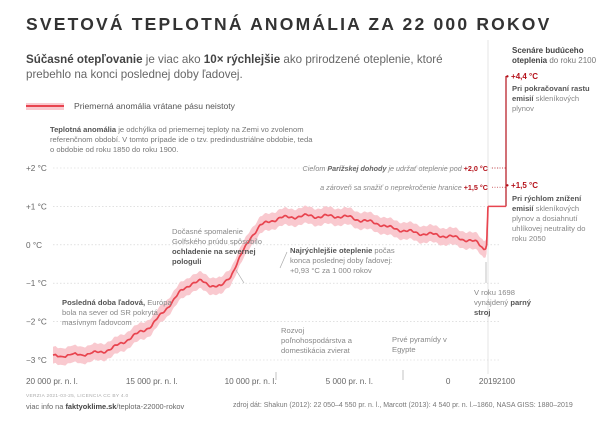 This screenshot has width=600, height=424. Describe the element at coordinates (361, 315) in the screenshot. I see `annotation-connectors` at that location.